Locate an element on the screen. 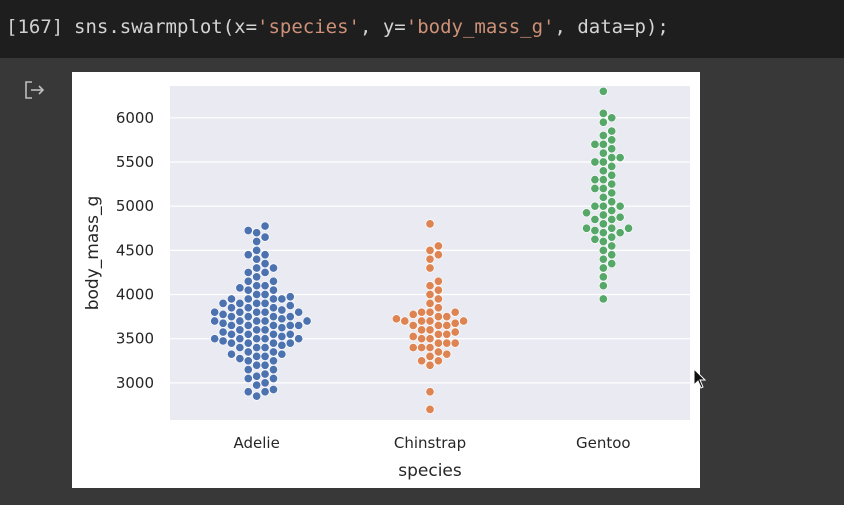  code-arg-y: 'body_mass_g' is located at coordinates (480, 27).